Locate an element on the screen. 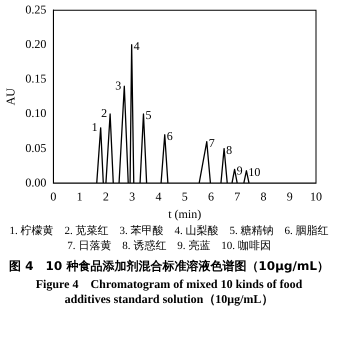  x-tick-label: 6 is located at coordinates (211, 197).